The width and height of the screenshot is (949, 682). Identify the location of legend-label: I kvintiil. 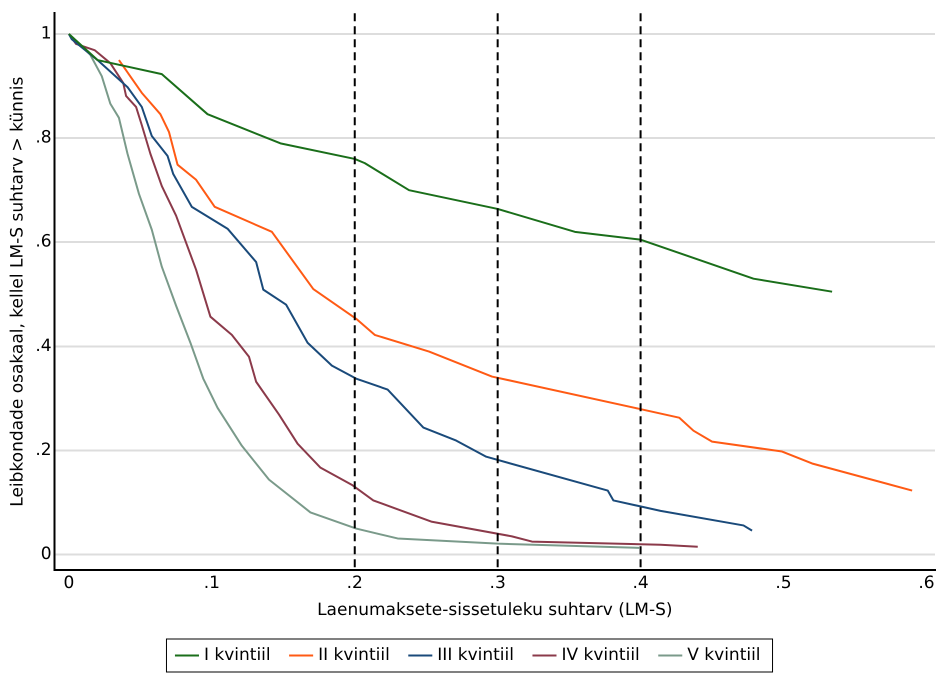
(237, 654).